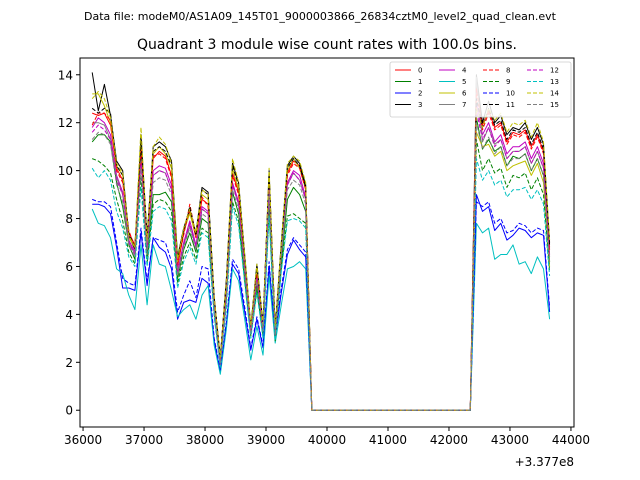  Describe the element at coordinates (65, 123) in the screenshot. I see `y-tick-label: 12` at that location.